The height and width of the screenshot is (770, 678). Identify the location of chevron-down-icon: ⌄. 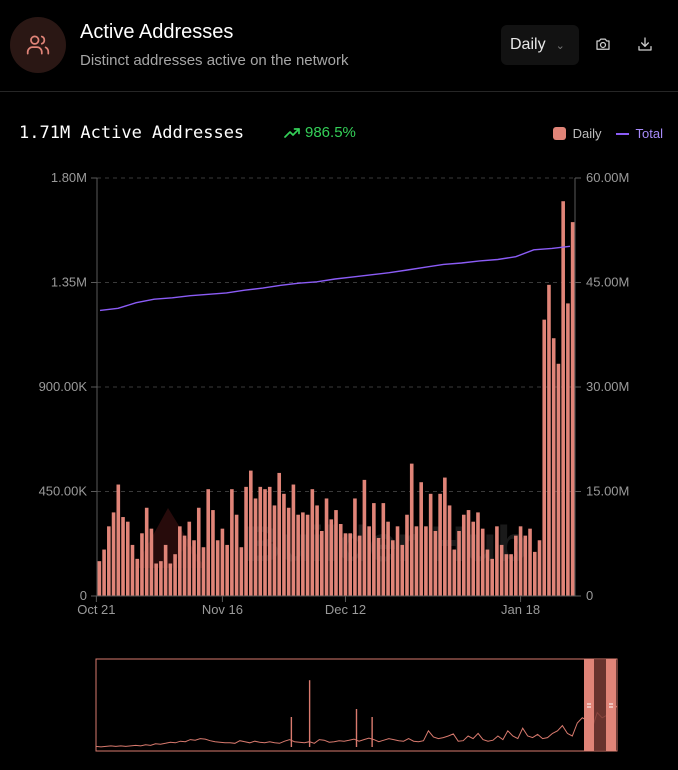
(560, 45).